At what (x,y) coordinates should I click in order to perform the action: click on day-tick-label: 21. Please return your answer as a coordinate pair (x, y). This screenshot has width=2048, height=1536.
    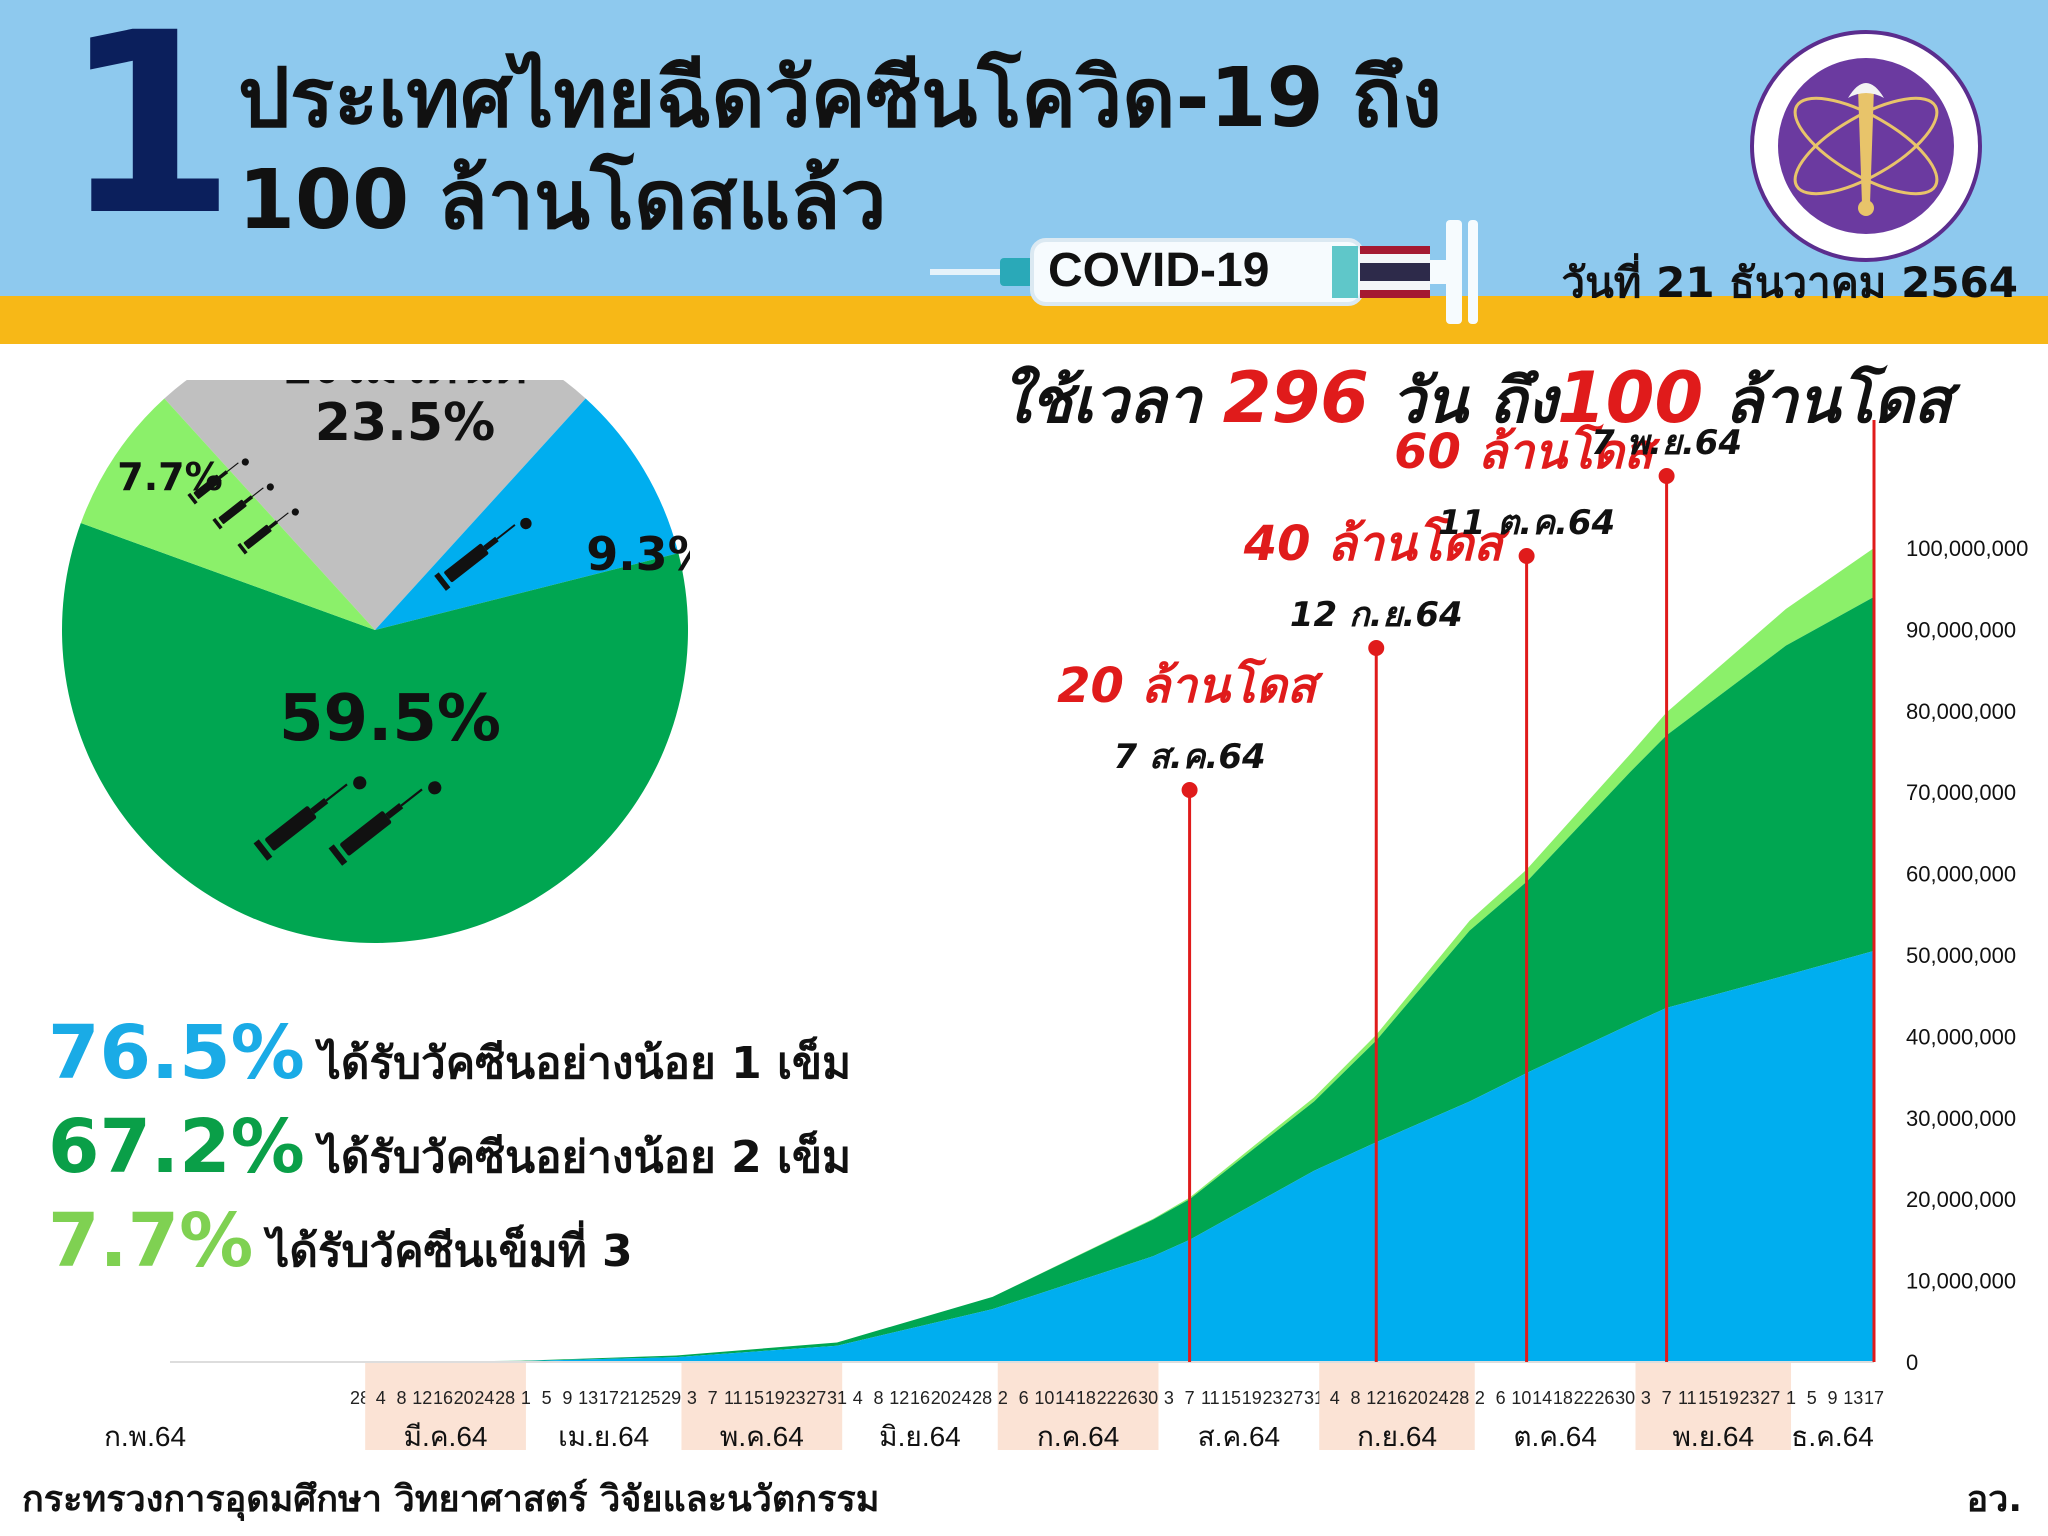
    Looking at the image, I should click on (630, 1398).